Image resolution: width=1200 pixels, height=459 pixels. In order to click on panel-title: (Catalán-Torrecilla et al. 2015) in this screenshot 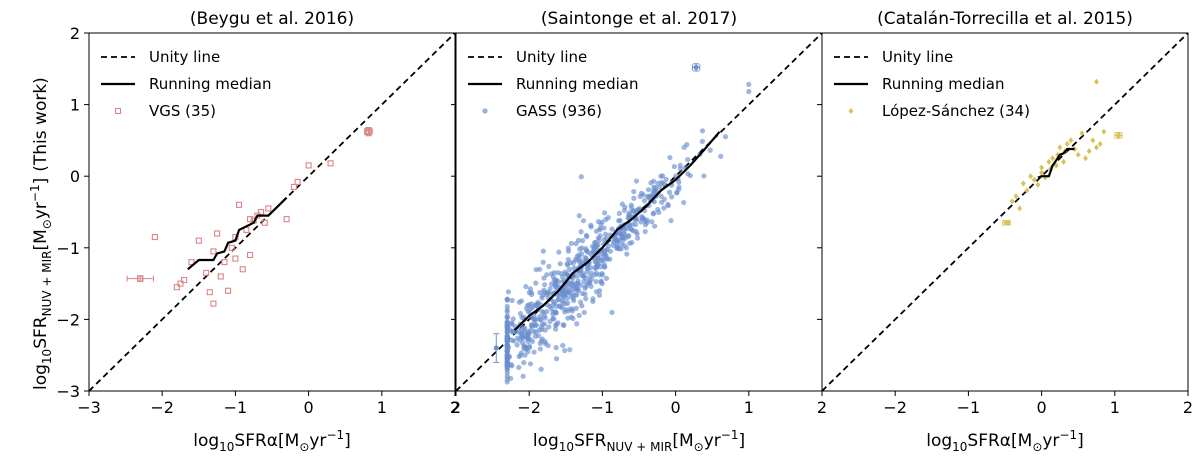, I will do `click(1005, 19)`.